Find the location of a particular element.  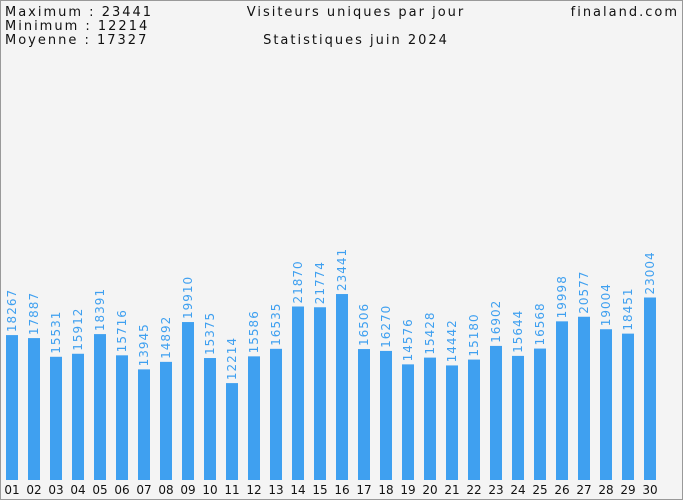

value-label: 21870 is located at coordinates (298, 281).